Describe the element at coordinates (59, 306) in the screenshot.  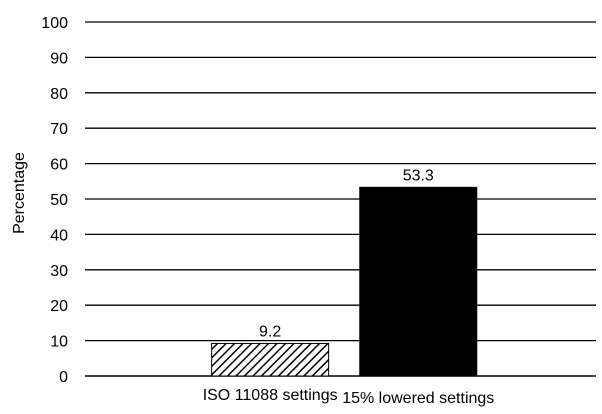
I see `y-tick-label: 20` at that location.